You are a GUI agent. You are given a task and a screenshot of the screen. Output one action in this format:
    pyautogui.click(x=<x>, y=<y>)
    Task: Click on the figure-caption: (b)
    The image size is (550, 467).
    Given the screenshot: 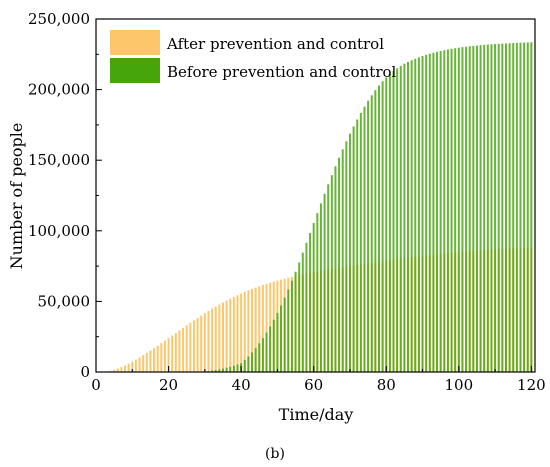 What is the action you would take?
    pyautogui.click(x=275, y=454)
    